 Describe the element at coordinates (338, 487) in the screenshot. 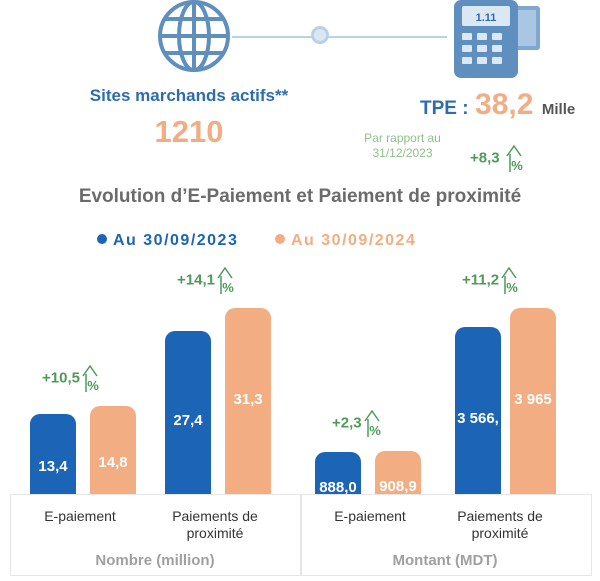

I see `bar-value-label: 888,0` at that location.